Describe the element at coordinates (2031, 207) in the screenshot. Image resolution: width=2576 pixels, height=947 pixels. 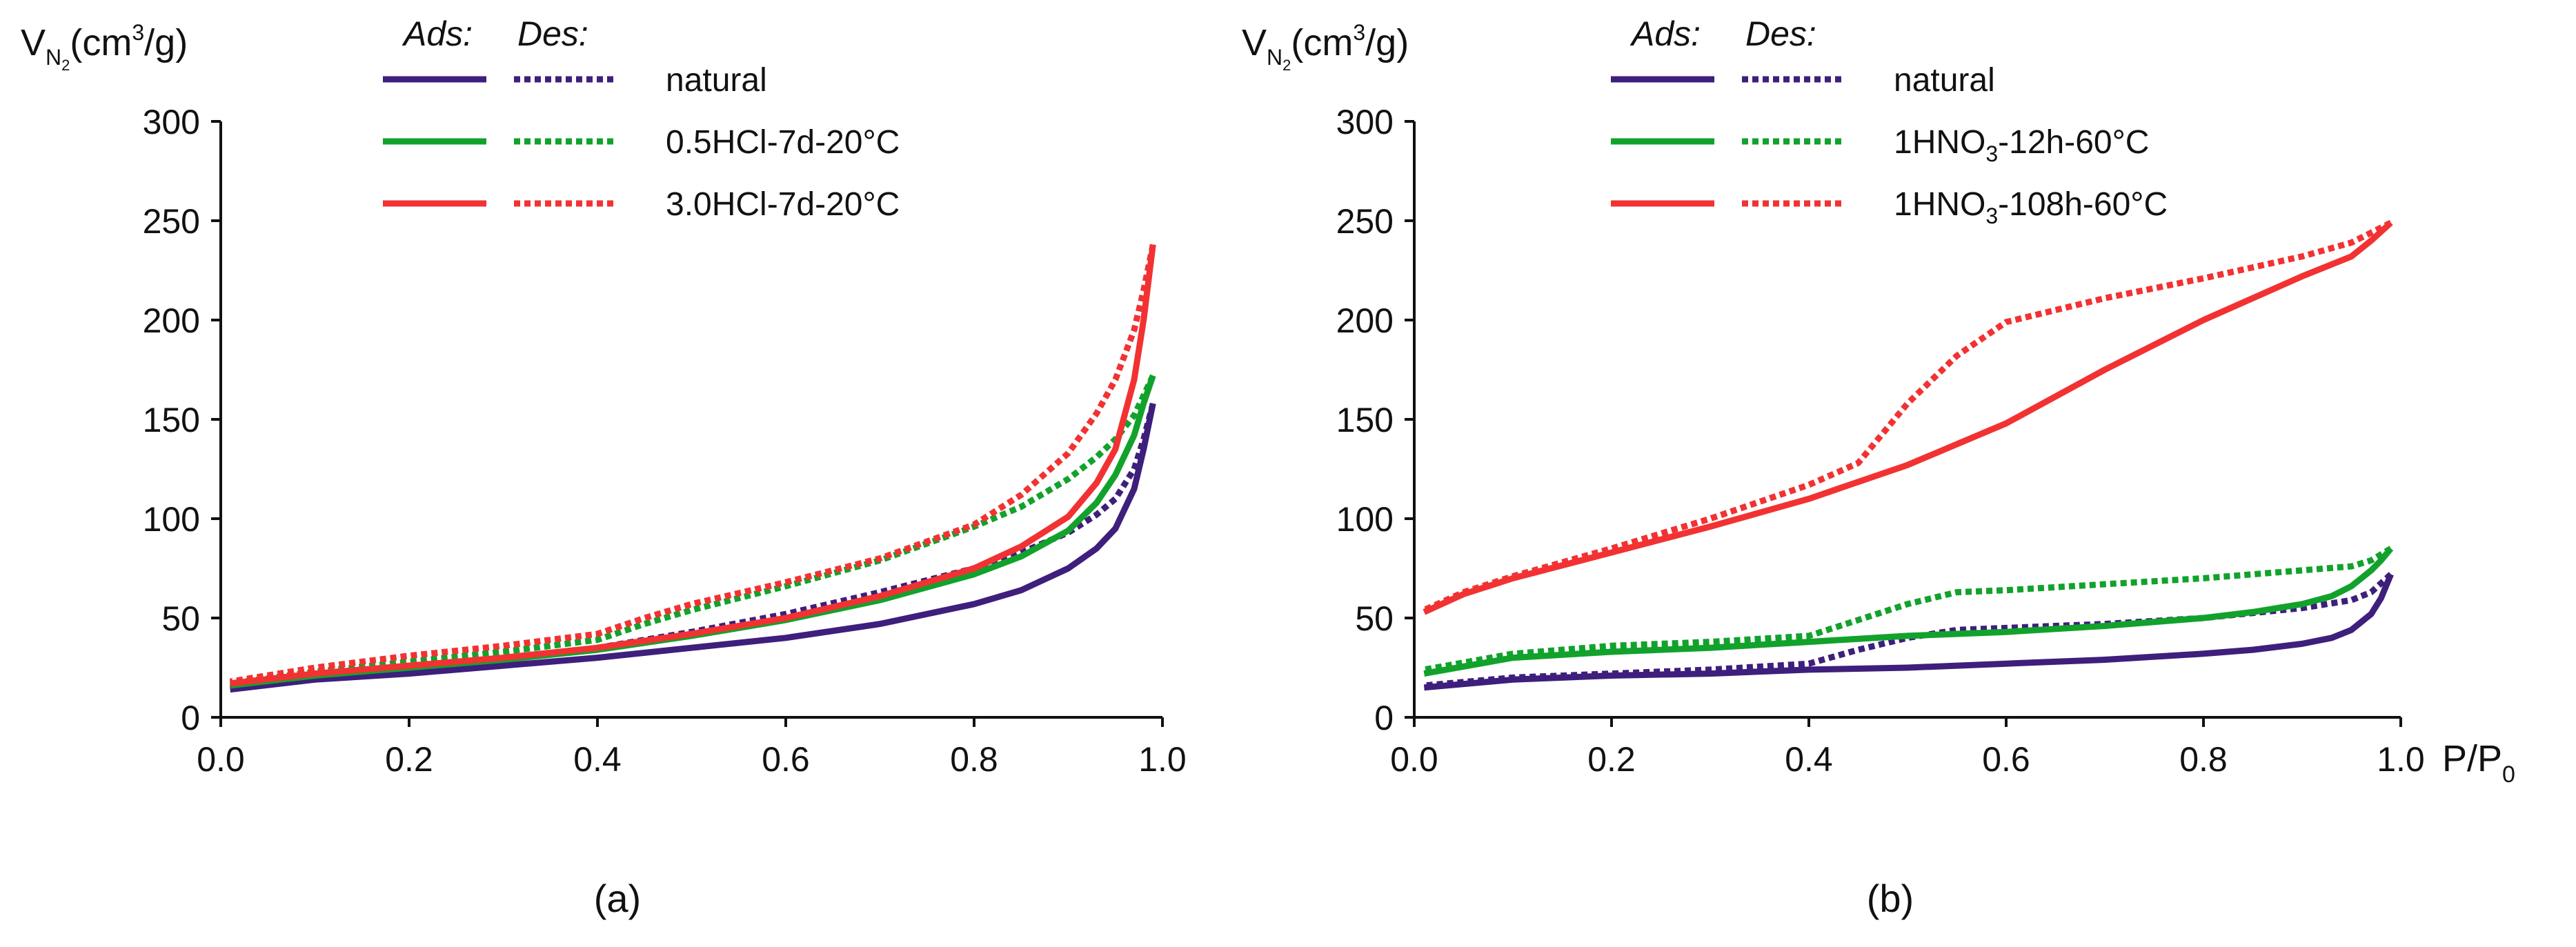
I see `legend-label: 1HNO3-108h-60°C` at that location.